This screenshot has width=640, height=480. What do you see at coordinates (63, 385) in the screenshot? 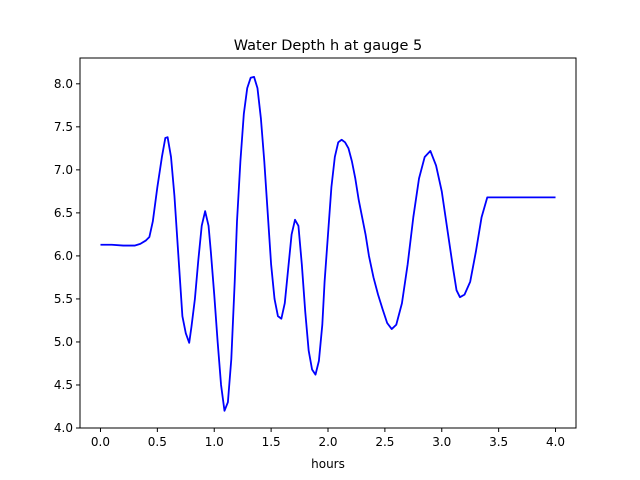
I see `y-tick-label: 4.5` at bounding box center [63, 385].